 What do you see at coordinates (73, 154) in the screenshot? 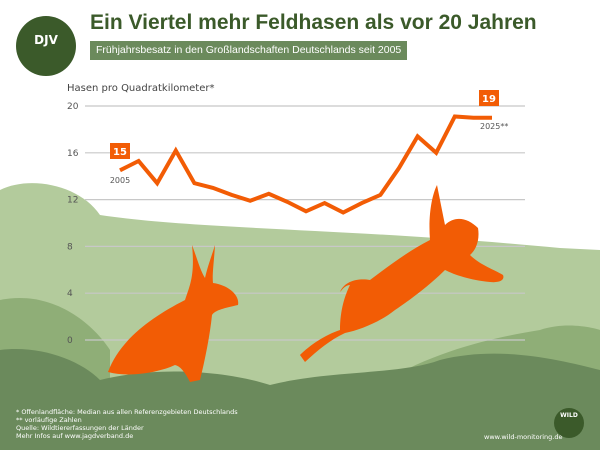
I see `y-tick-label: 16` at bounding box center [73, 154].